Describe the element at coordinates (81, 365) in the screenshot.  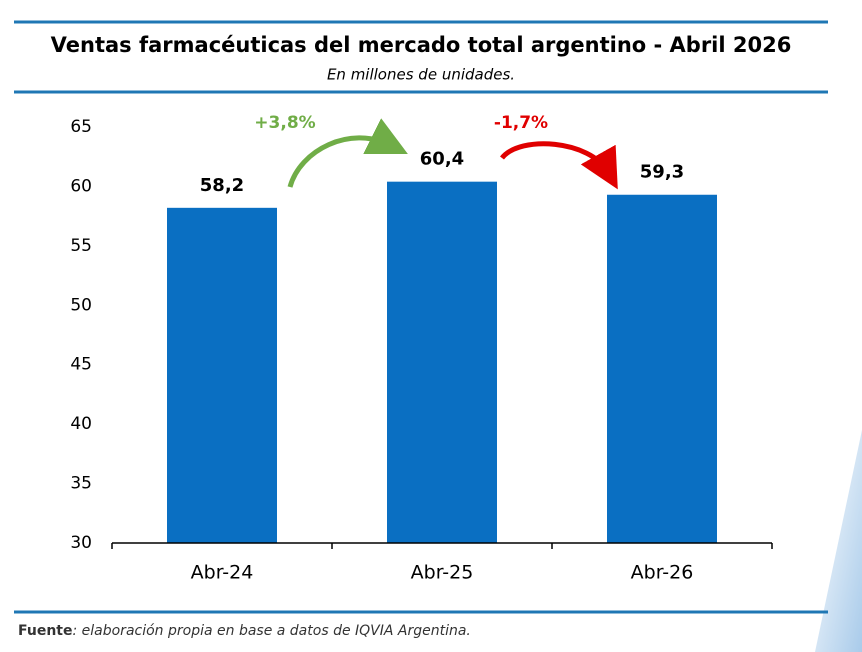
I see `y-tick-label: 45` at that location.